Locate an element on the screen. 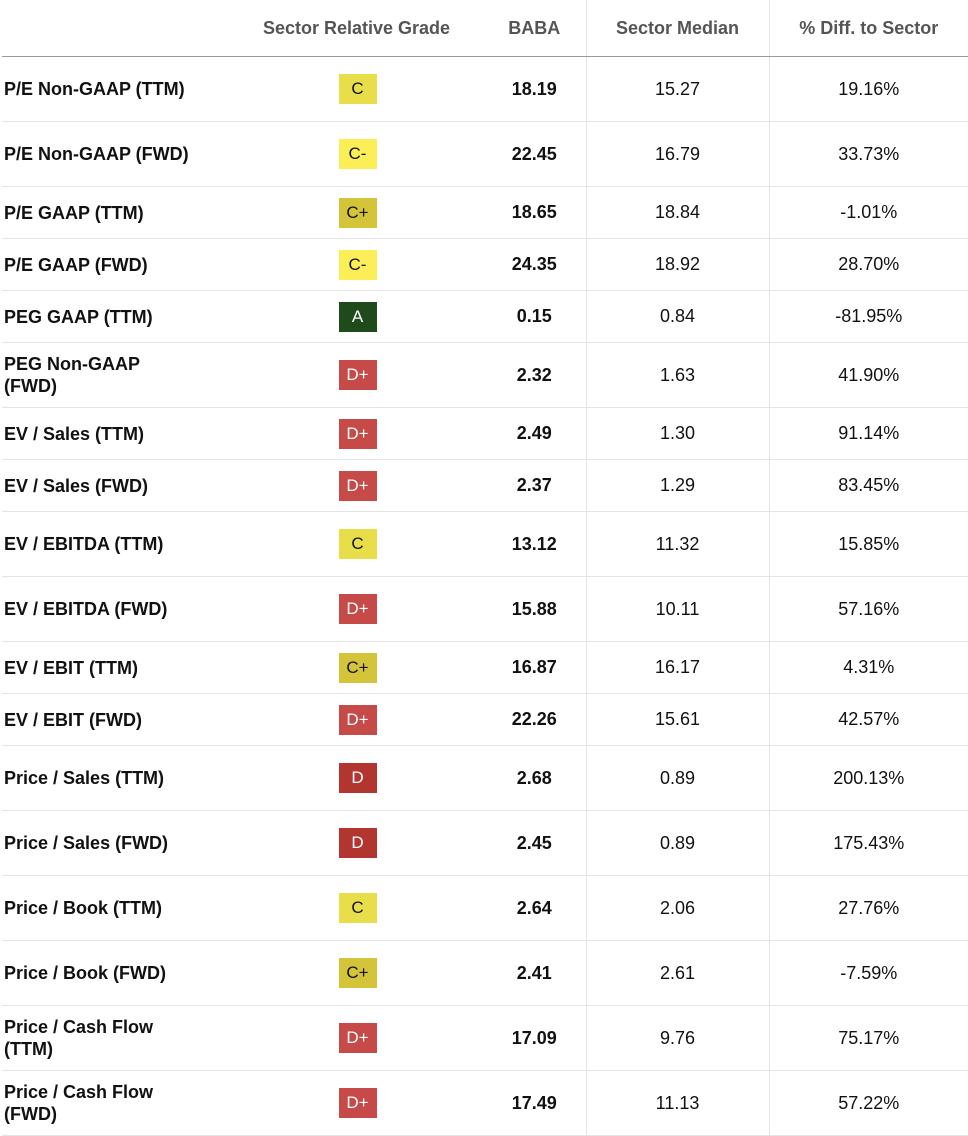 This screenshot has width=968, height=1136. ticker-value: 2.49 is located at coordinates (535, 433).